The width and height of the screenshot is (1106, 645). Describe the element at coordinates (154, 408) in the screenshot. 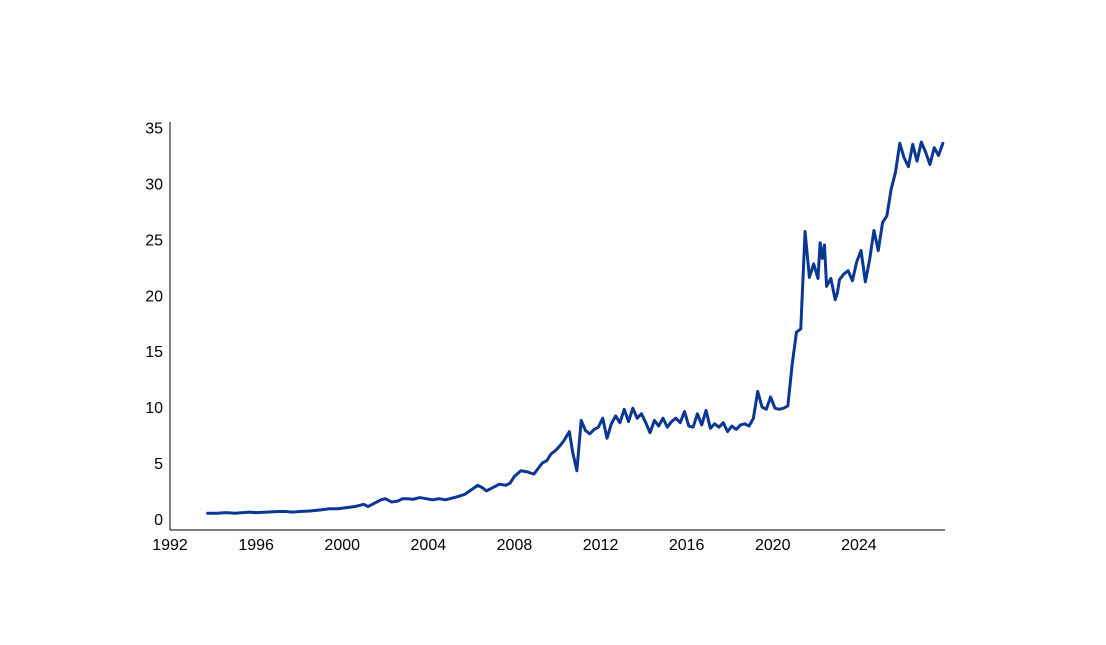

I see `y-tick-label: 10` at that location.